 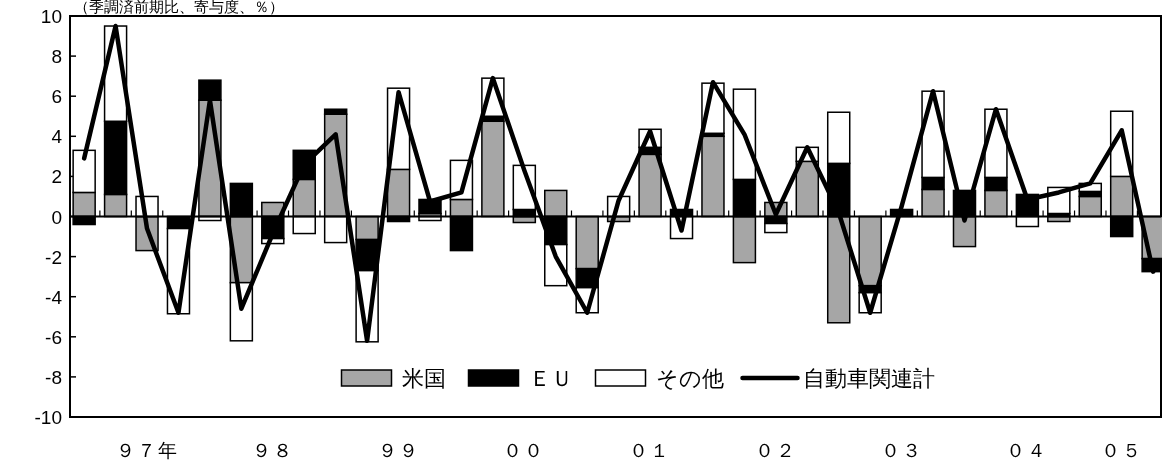 What do you see at coordinates (48, 417) in the screenshot?
I see `y-tick-label: -10` at bounding box center [48, 417].